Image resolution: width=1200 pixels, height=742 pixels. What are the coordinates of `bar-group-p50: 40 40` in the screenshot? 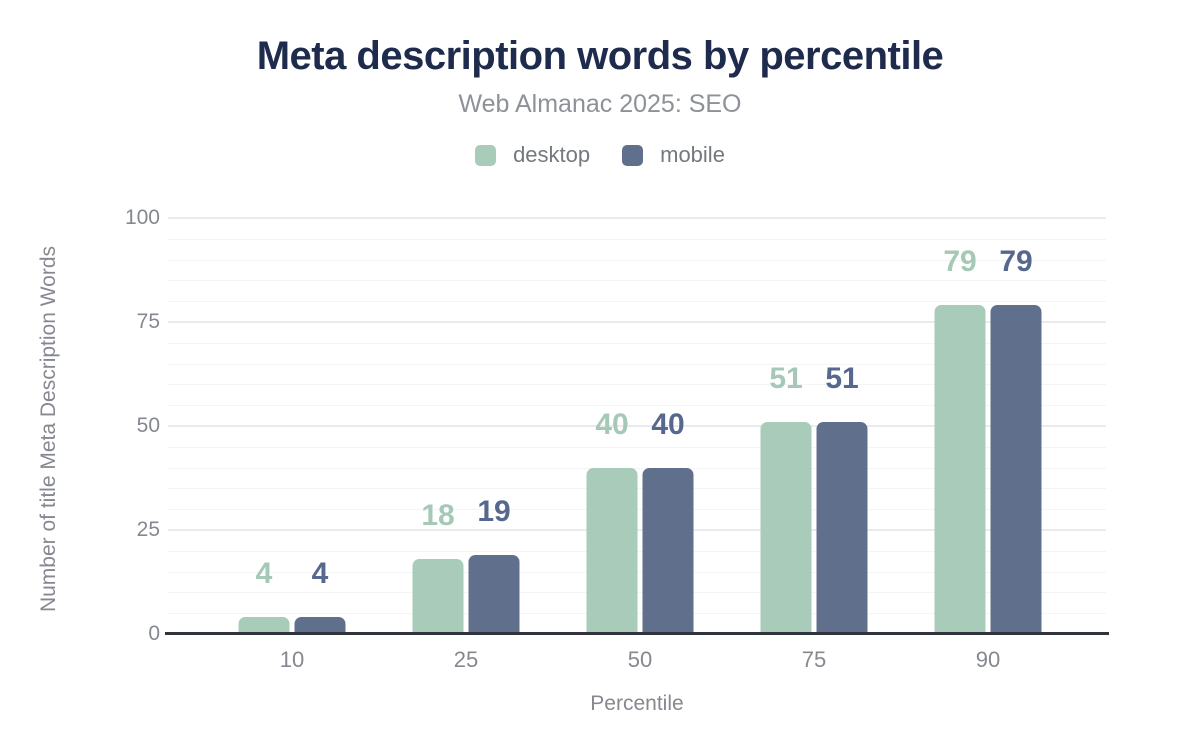 It's located at (640, 426).